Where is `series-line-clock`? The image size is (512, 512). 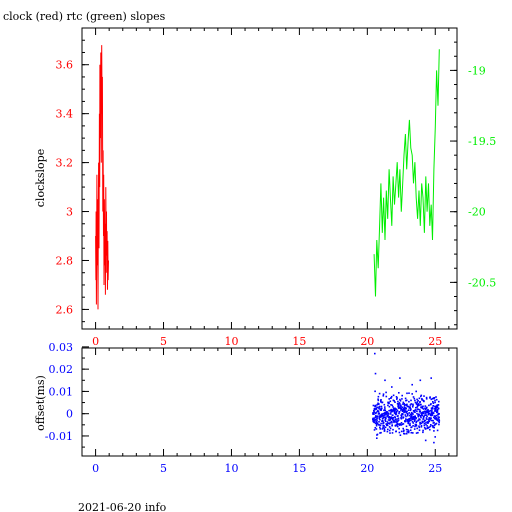 series-line-clock is located at coordinates (102, 177).